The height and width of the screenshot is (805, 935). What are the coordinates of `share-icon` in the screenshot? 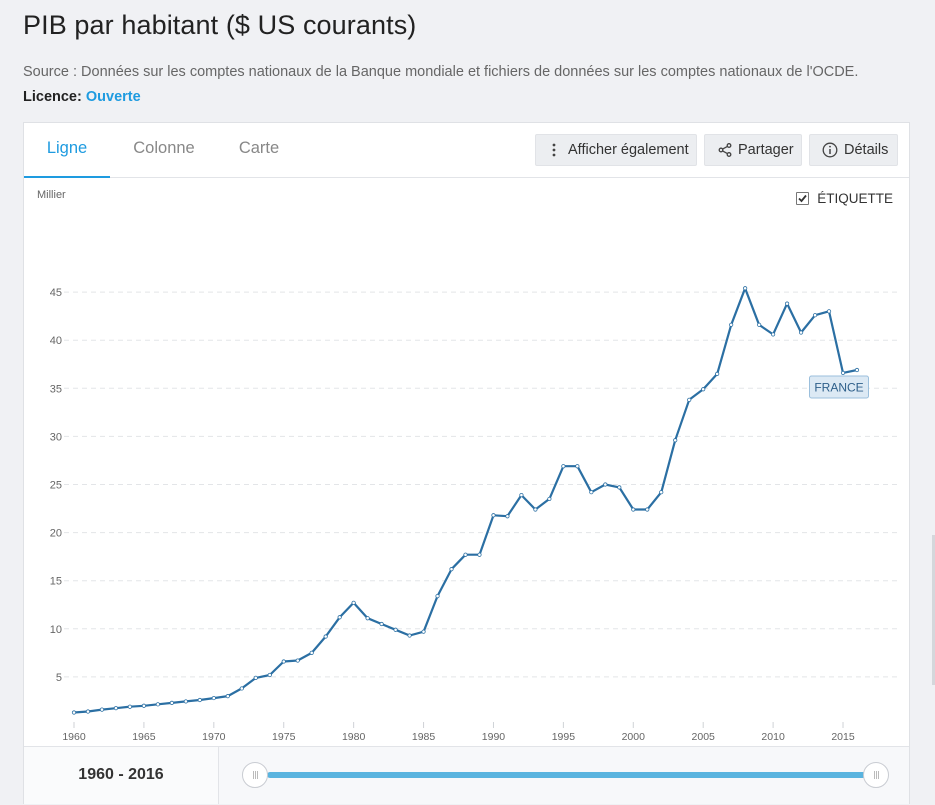 It's located at (725, 150).